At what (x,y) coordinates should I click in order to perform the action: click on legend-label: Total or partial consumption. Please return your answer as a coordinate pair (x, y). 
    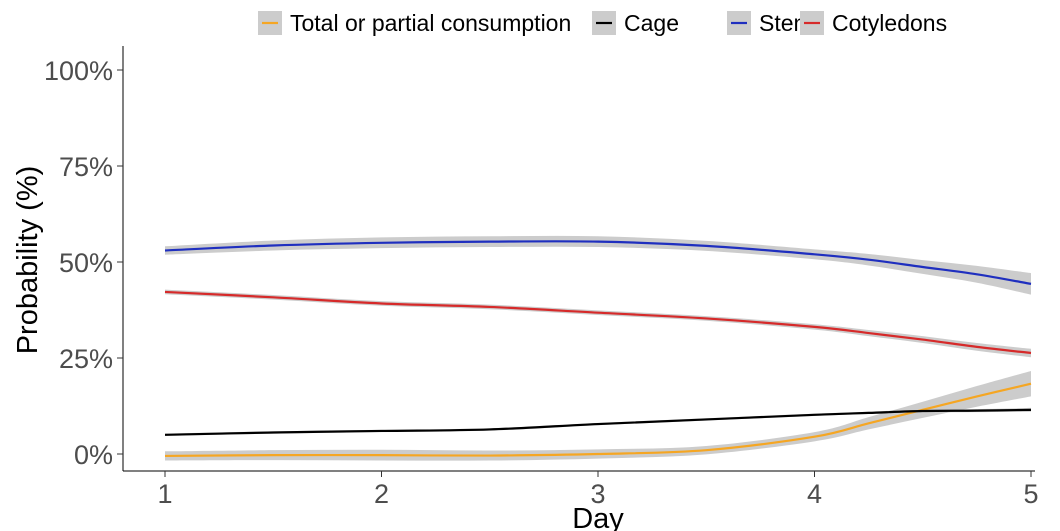
    Looking at the image, I should click on (430, 23).